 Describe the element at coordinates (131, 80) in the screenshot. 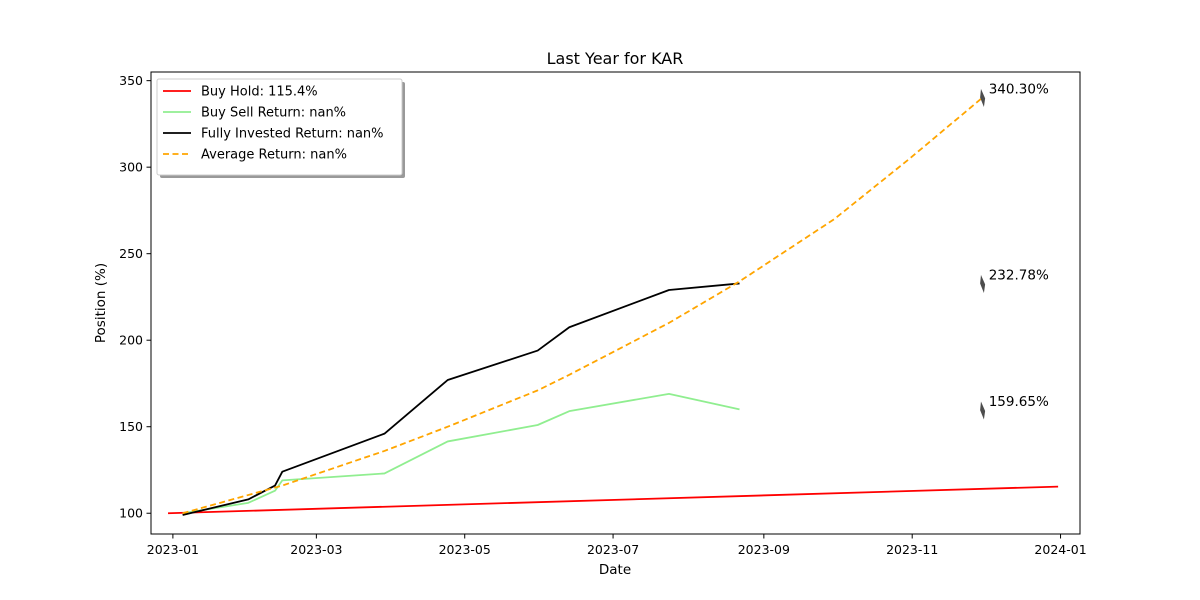

I see `y-tick-label: 350` at that location.